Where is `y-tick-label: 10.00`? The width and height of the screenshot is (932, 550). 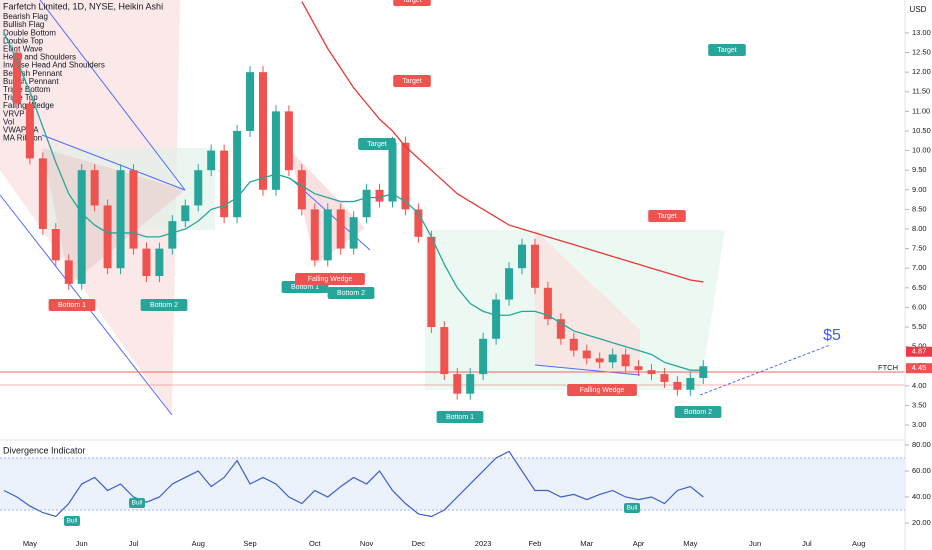 y-tick-label: 10.00 is located at coordinates (921, 150).